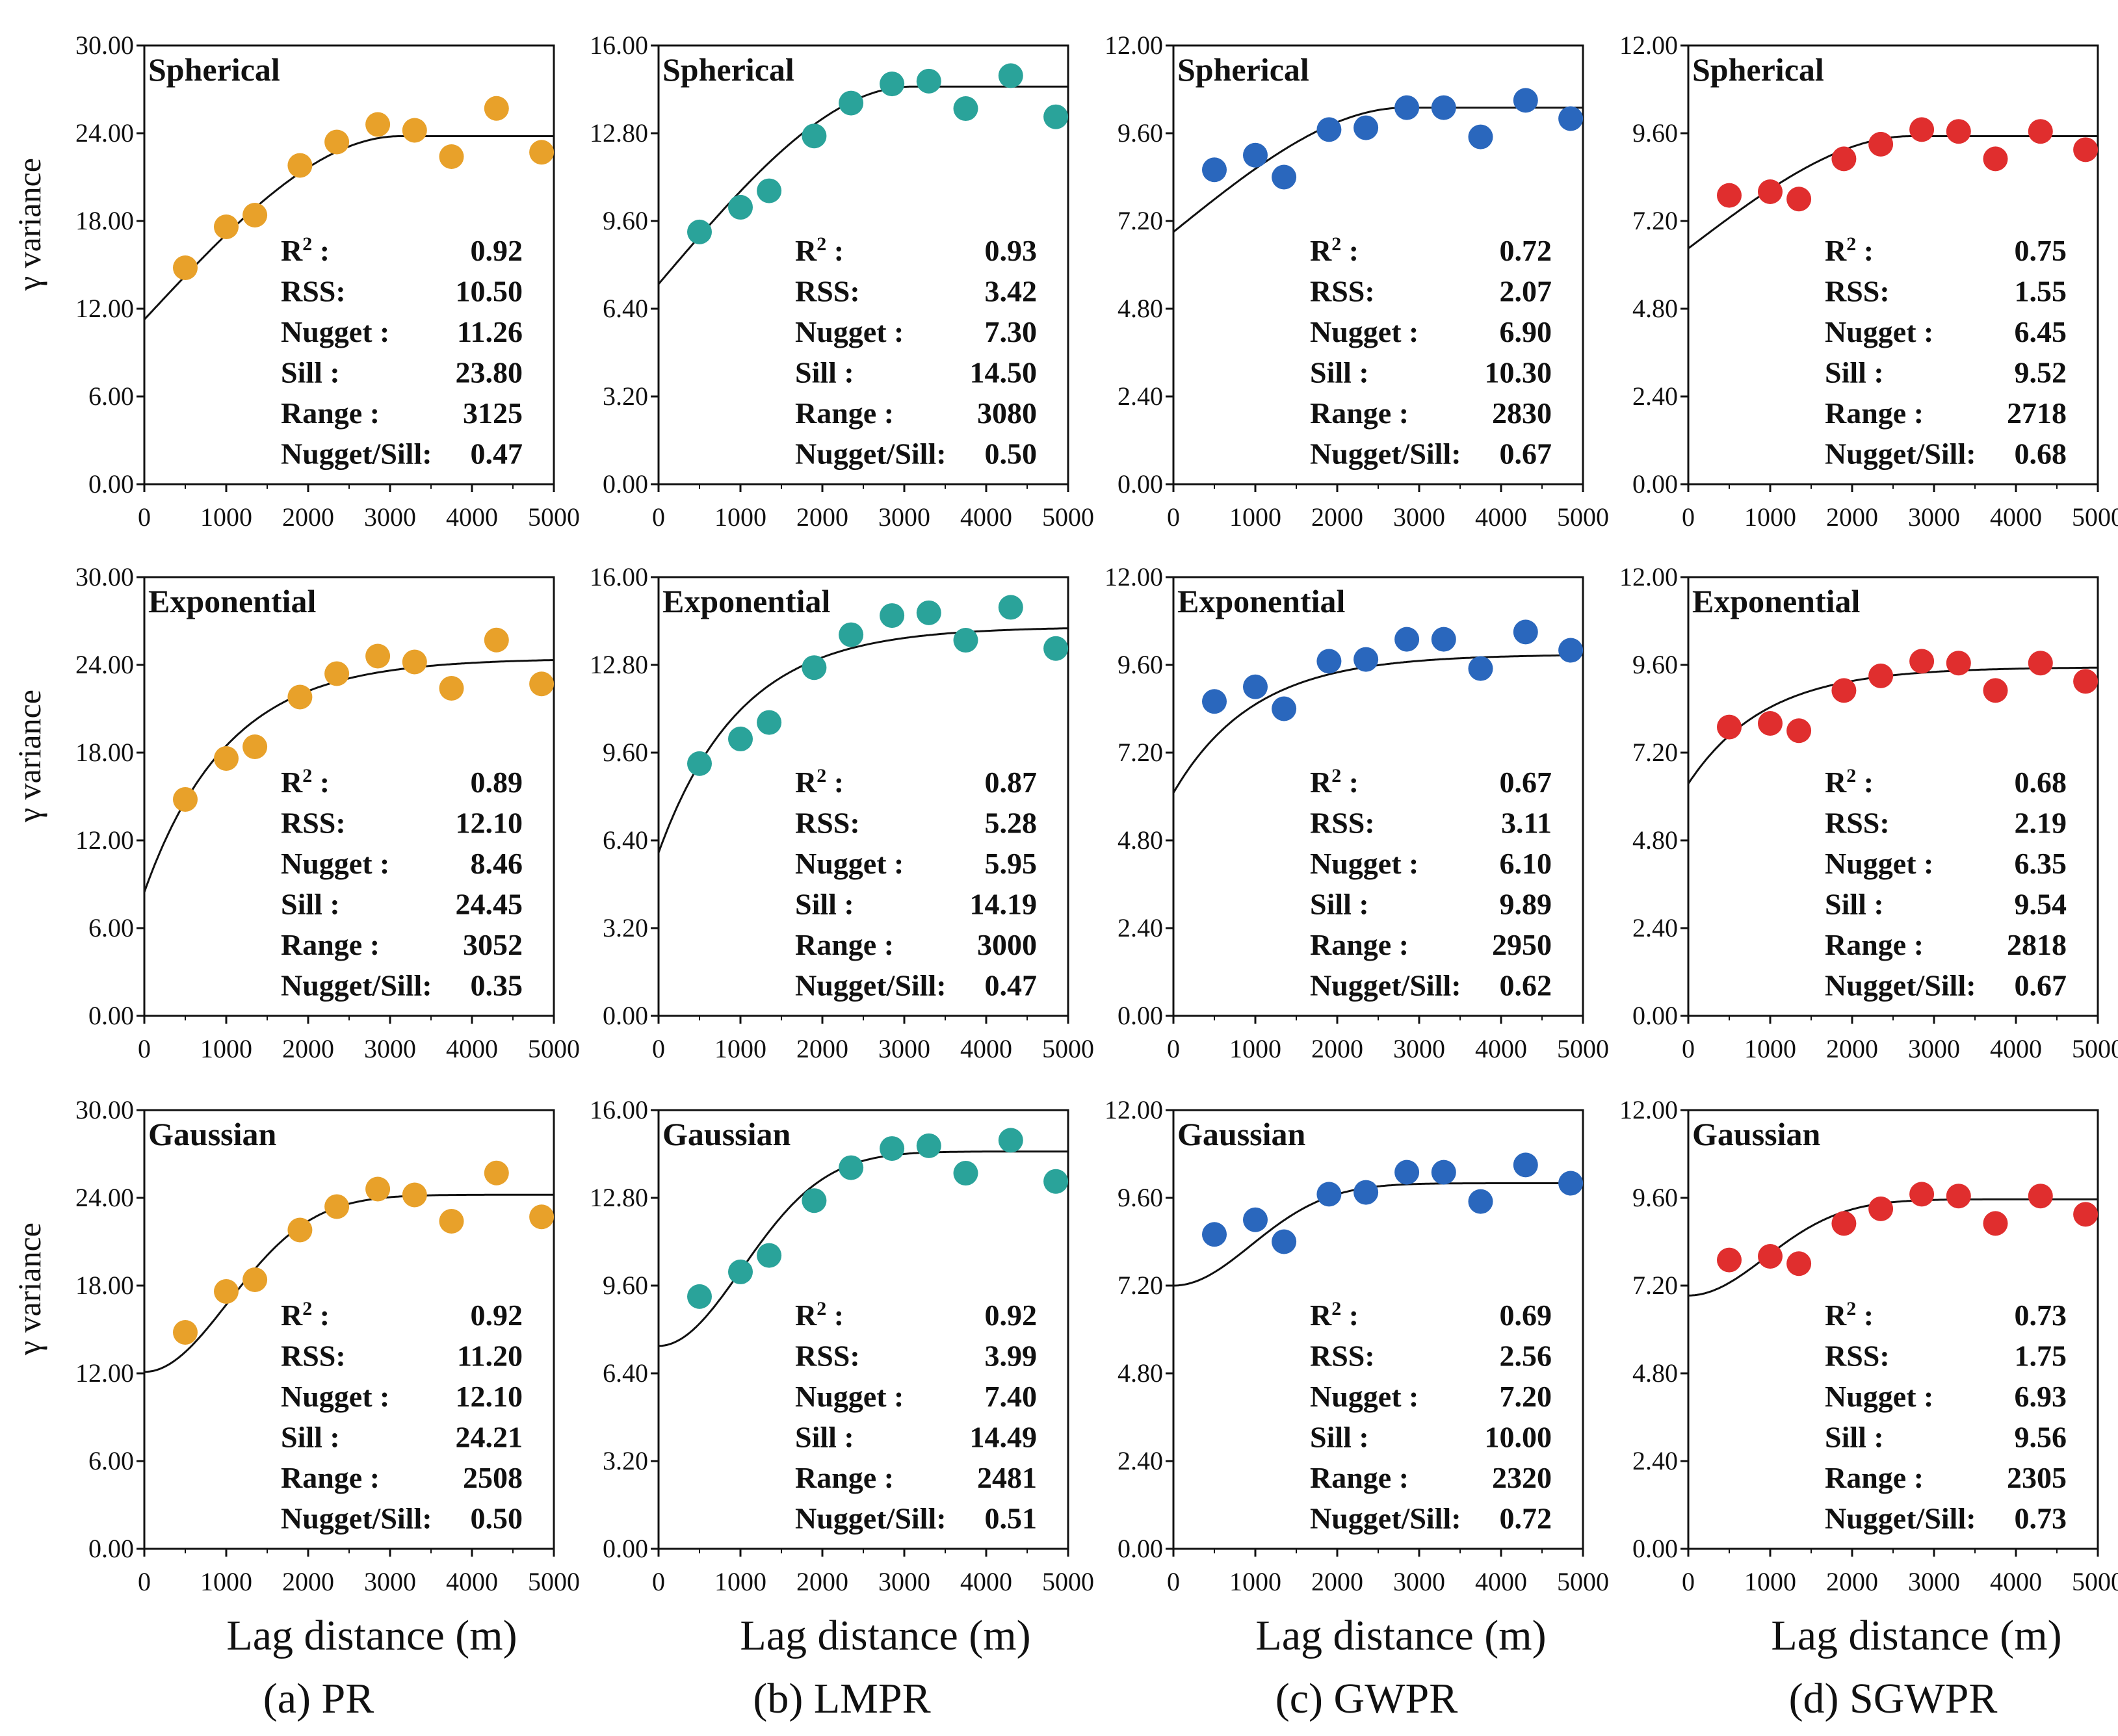  Describe the element at coordinates (104, 133) in the screenshot. I see `y-tick-label: 24.00` at that location.